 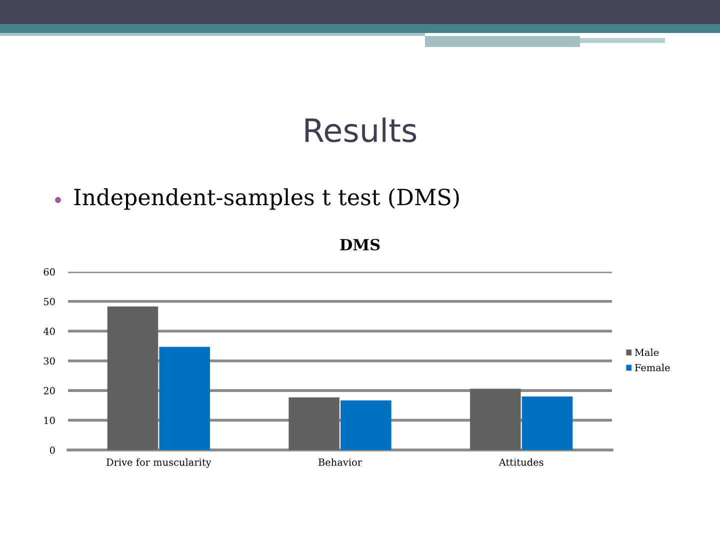 What do you see at coordinates (266, 199) in the screenshot?
I see `chart-subtitle: Independent-samples t test (DMS)` at bounding box center [266, 199].